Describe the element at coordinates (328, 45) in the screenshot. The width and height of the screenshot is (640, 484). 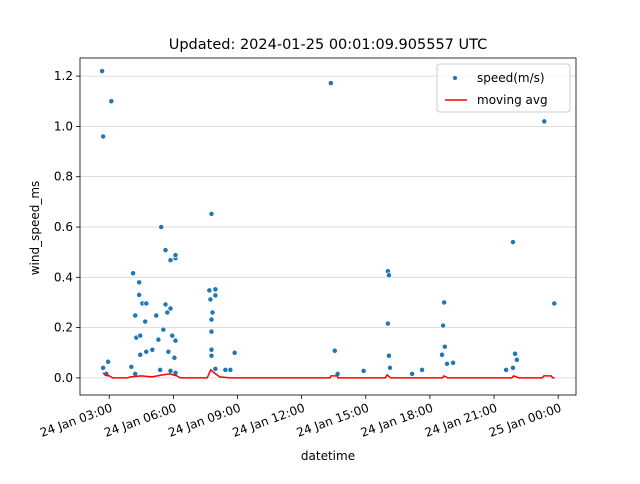
I see `chart-title: Updated: 2024-01-25 00:01:09.905557 UTC` at that location.